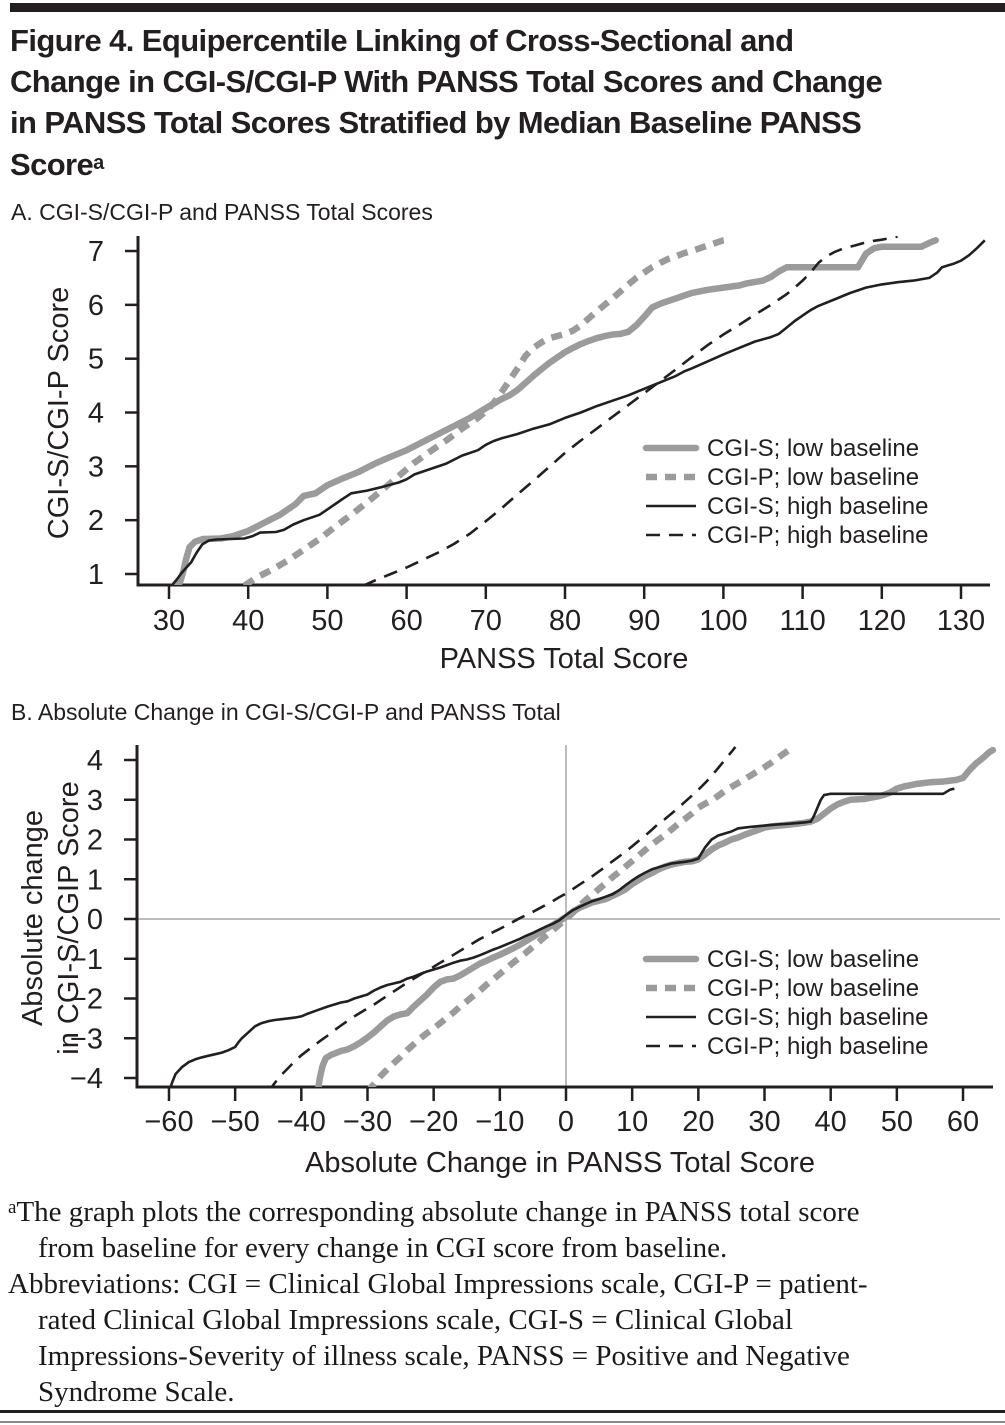 Image resolution: width=1005 pixels, height=1425 pixels. I want to click on panel-a-subtitle: A. CGI-S/CGI-P and PANSS Total Scores, so click(222, 212).